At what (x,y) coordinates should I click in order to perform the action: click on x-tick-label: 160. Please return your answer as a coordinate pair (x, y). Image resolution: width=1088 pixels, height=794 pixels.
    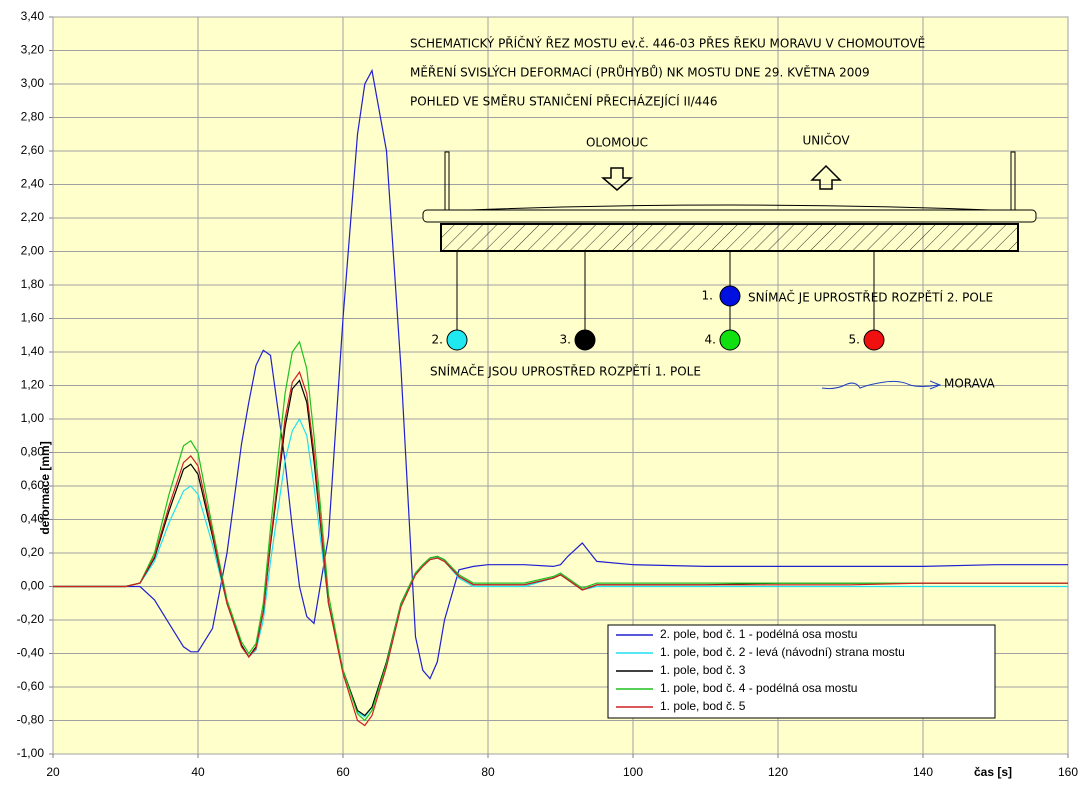
    Looking at the image, I should click on (1068, 772).